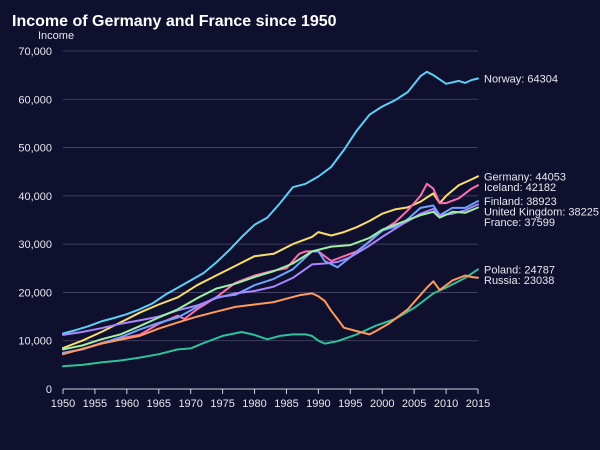  What do you see at coordinates (519, 281) in the screenshot?
I see `end-label-russia: Russia: 23038` at bounding box center [519, 281].